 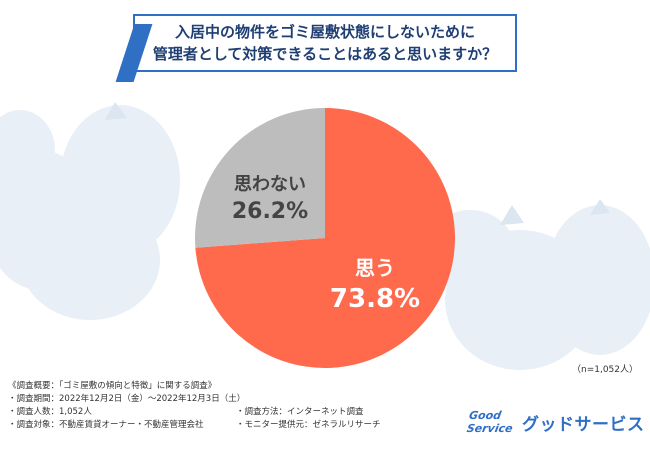 What do you see at coordinates (270, 211) in the screenshot?
I see `slice-value-disagree: 26.2%` at bounding box center [270, 211].